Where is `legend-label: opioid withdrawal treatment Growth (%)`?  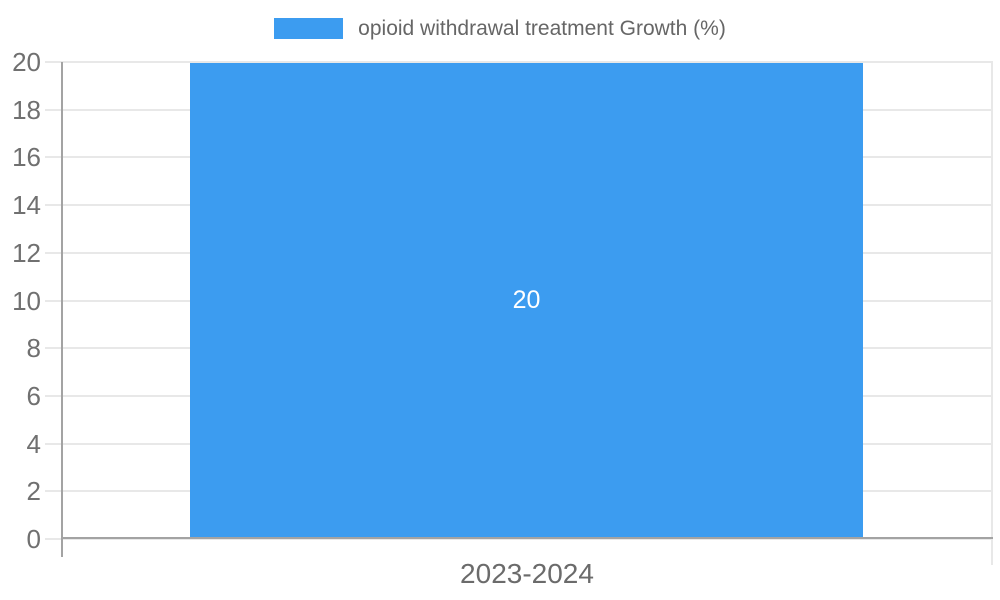
legend-label: opioid withdrawal treatment Growth (%) is located at coordinates (542, 28).